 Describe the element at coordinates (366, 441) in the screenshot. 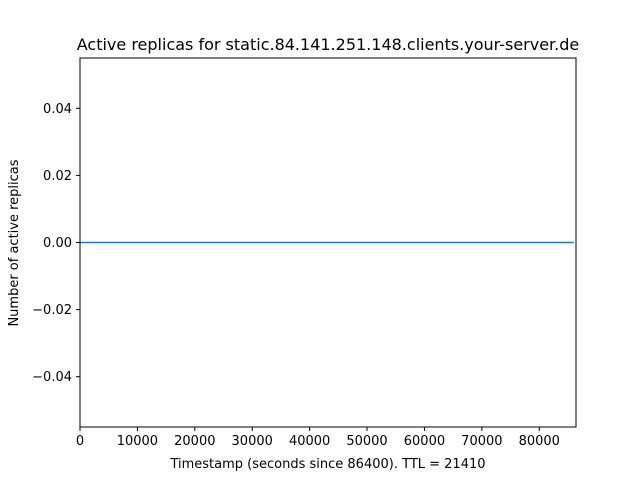

I see `x-tick-label: 50000` at that location.